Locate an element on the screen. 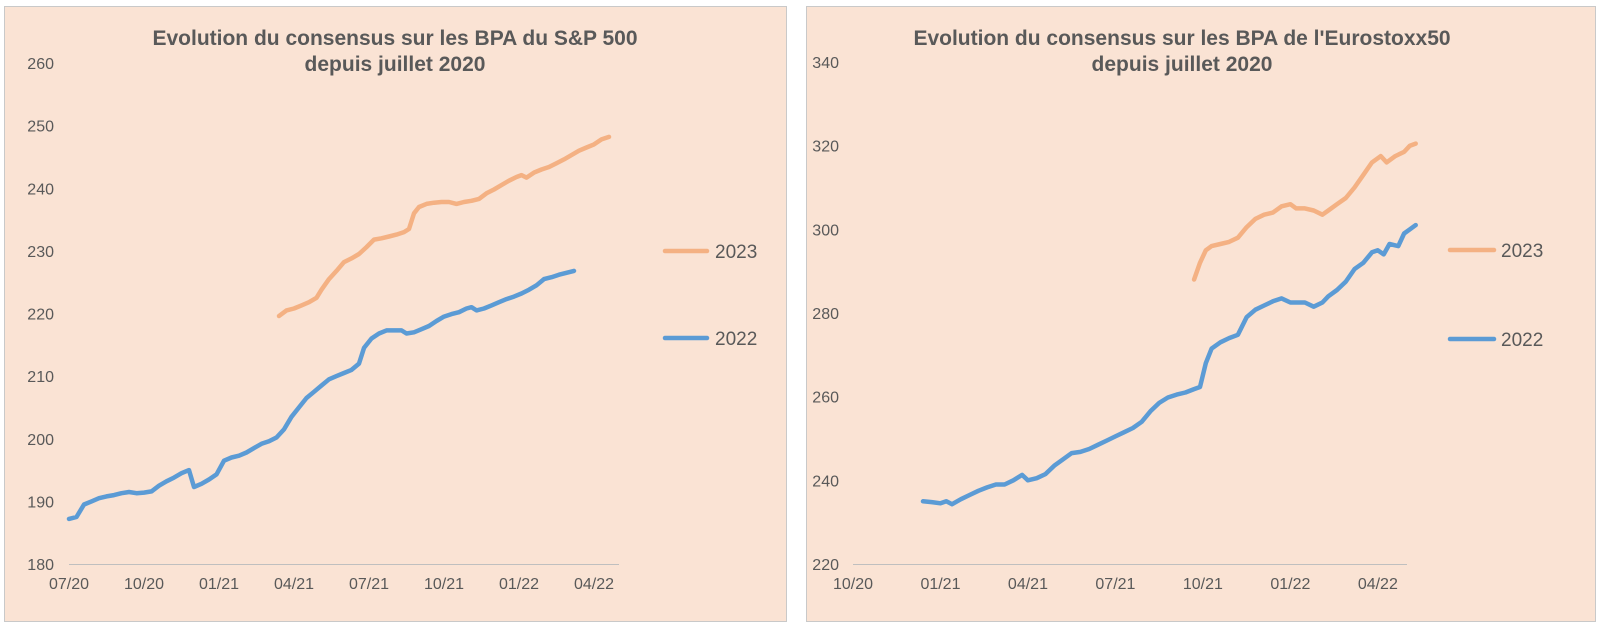 This screenshot has width=1600, height=630. y-tick-label: 280 is located at coordinates (825, 314).